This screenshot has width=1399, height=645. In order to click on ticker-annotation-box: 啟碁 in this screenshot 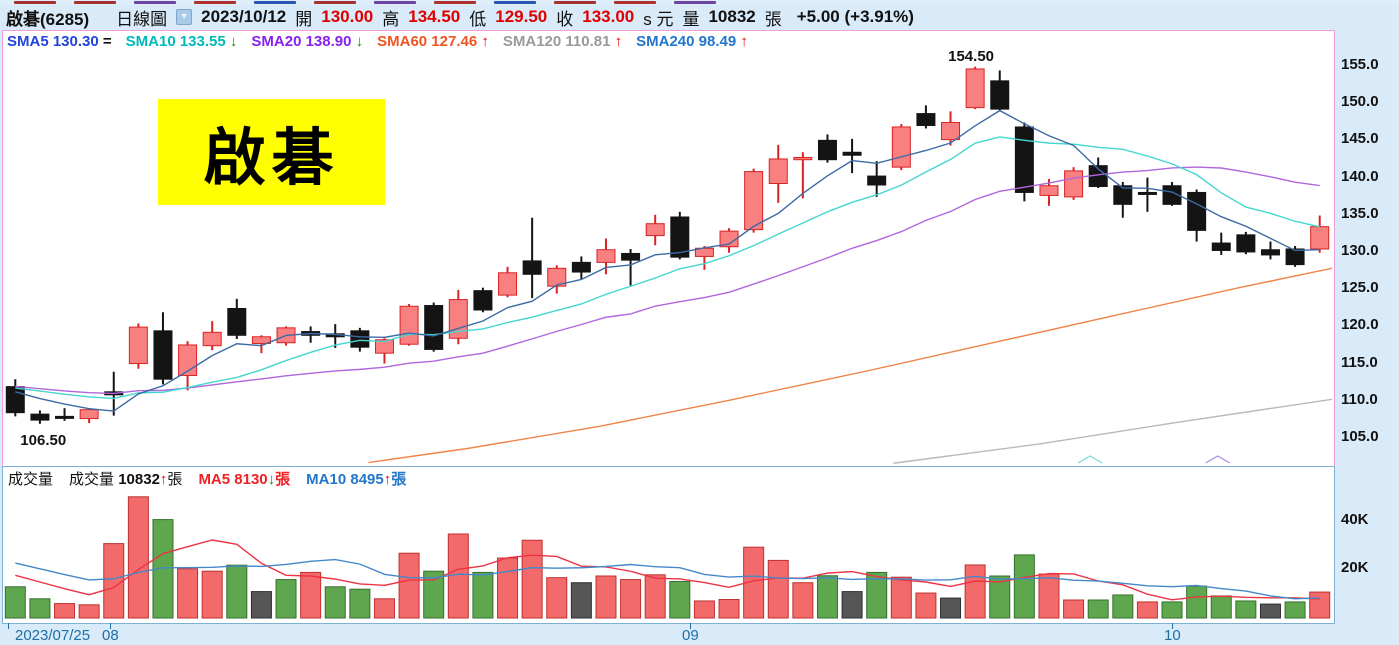, I will do `click(271, 152)`.